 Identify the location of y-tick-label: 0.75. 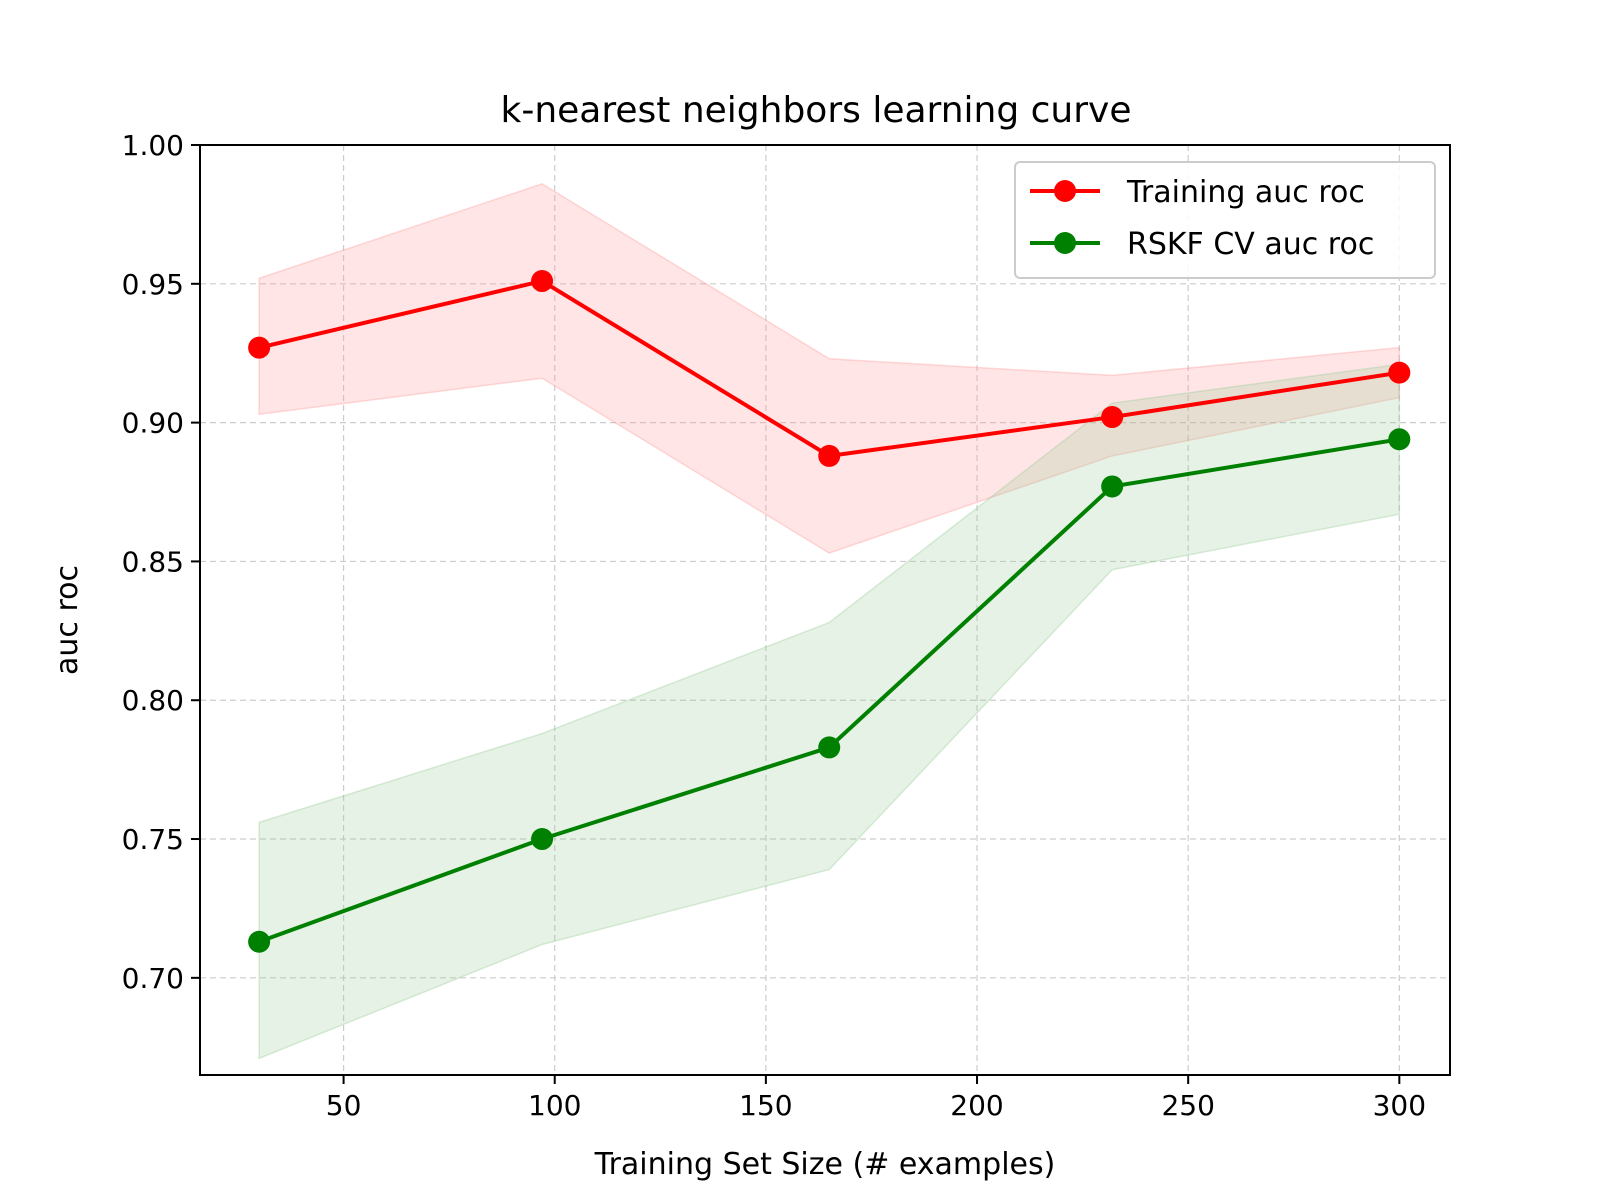
(153, 839).